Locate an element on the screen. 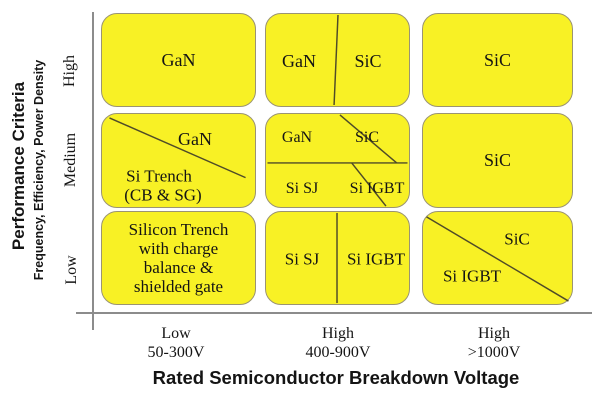  x-tick-level: Low is located at coordinates (176, 333).